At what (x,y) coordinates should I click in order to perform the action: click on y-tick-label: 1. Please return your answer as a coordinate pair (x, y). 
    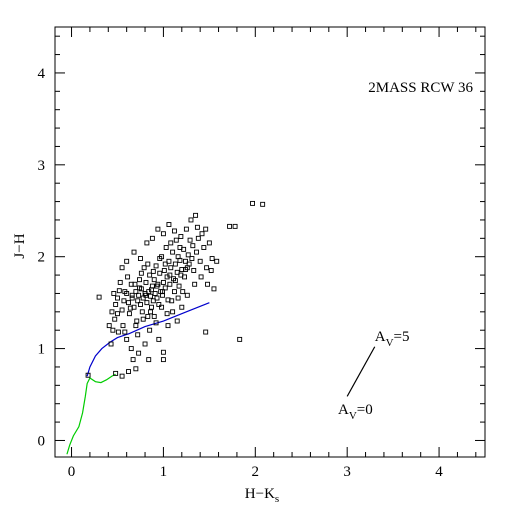
    Looking at the image, I should click on (42, 350).